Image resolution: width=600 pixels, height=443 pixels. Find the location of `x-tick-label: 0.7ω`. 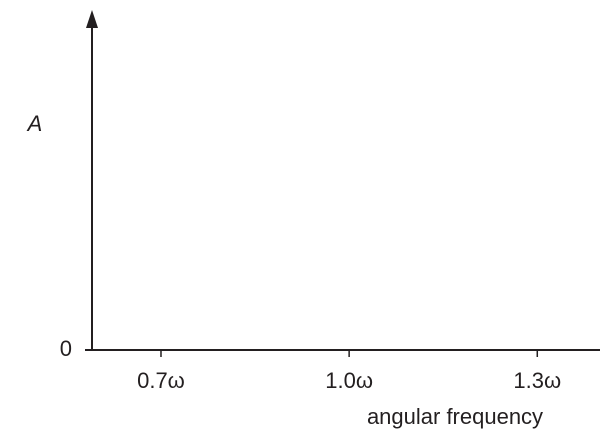

x-tick-label: 0.7ω is located at coordinates (161, 380).